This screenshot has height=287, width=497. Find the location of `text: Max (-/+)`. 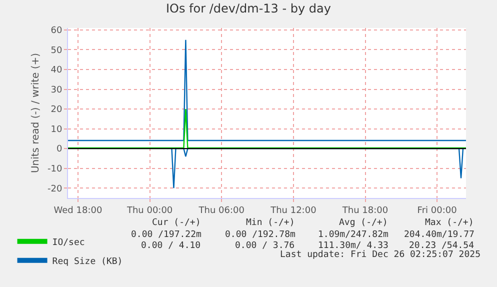

text: Max (-/+) is located at coordinates (449, 223).